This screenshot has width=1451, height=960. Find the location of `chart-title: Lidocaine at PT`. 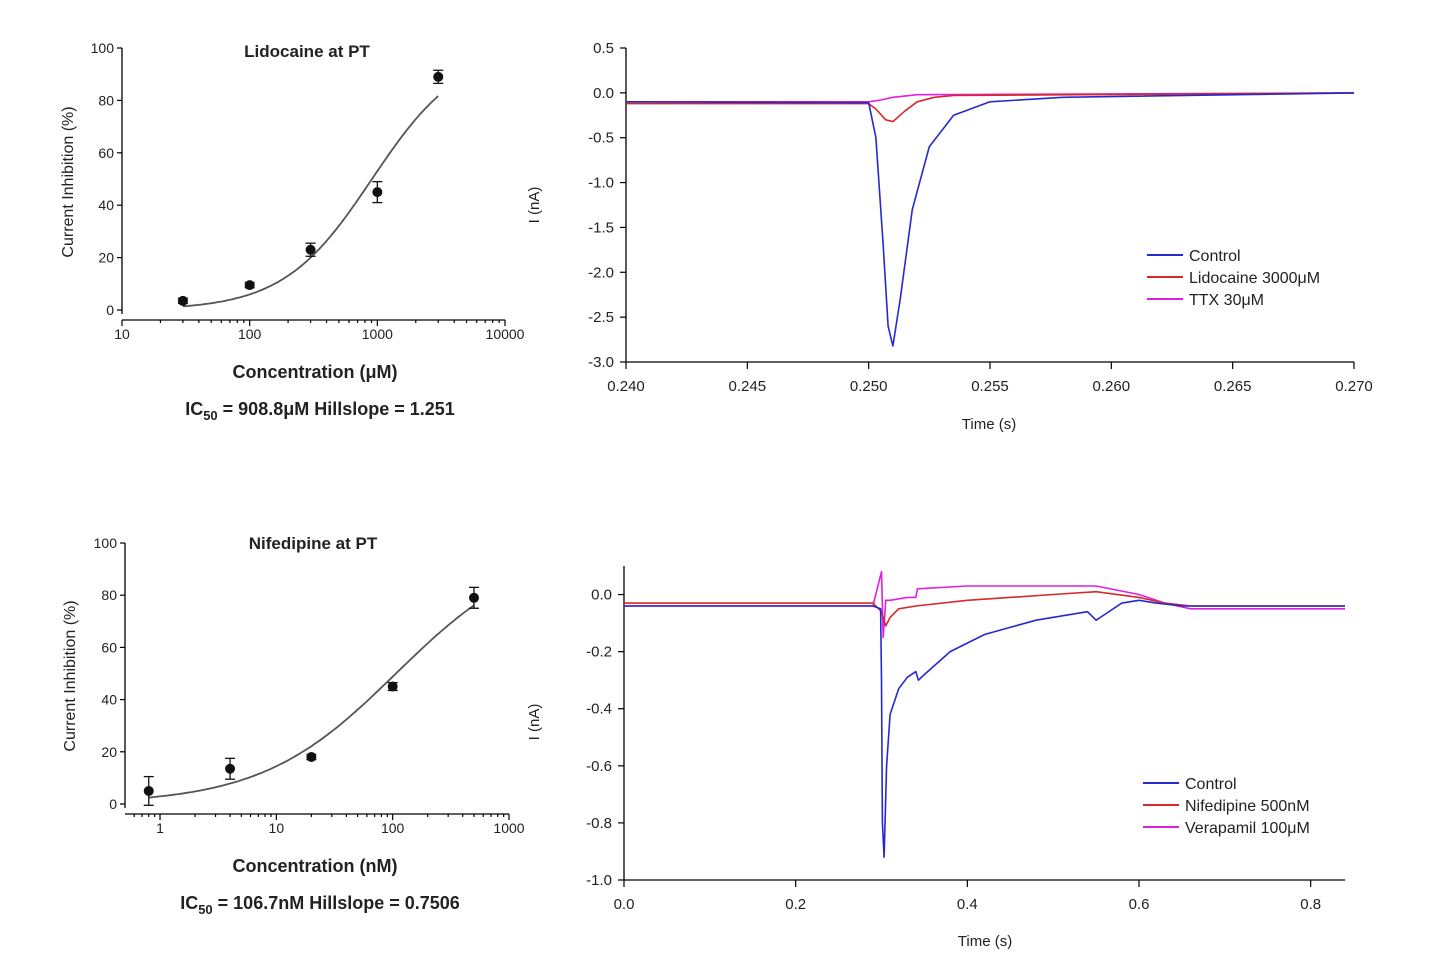

chart-title: Lidocaine at PT is located at coordinates (307, 51).